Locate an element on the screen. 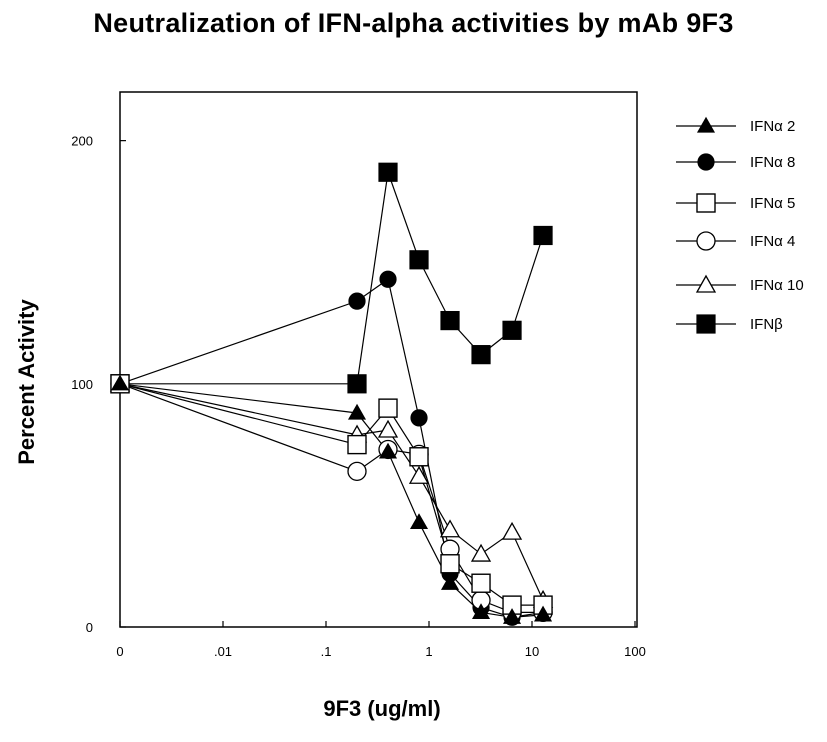  x-tick-label: 10 is located at coordinates (532, 651).